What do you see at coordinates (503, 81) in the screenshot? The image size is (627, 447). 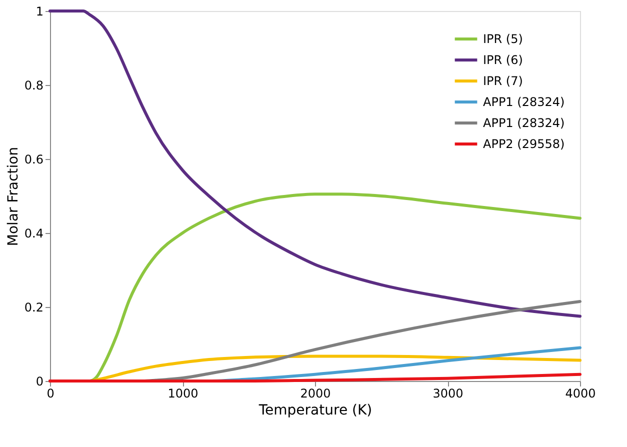 I see `legend-label: IPR (7)` at bounding box center [503, 81].